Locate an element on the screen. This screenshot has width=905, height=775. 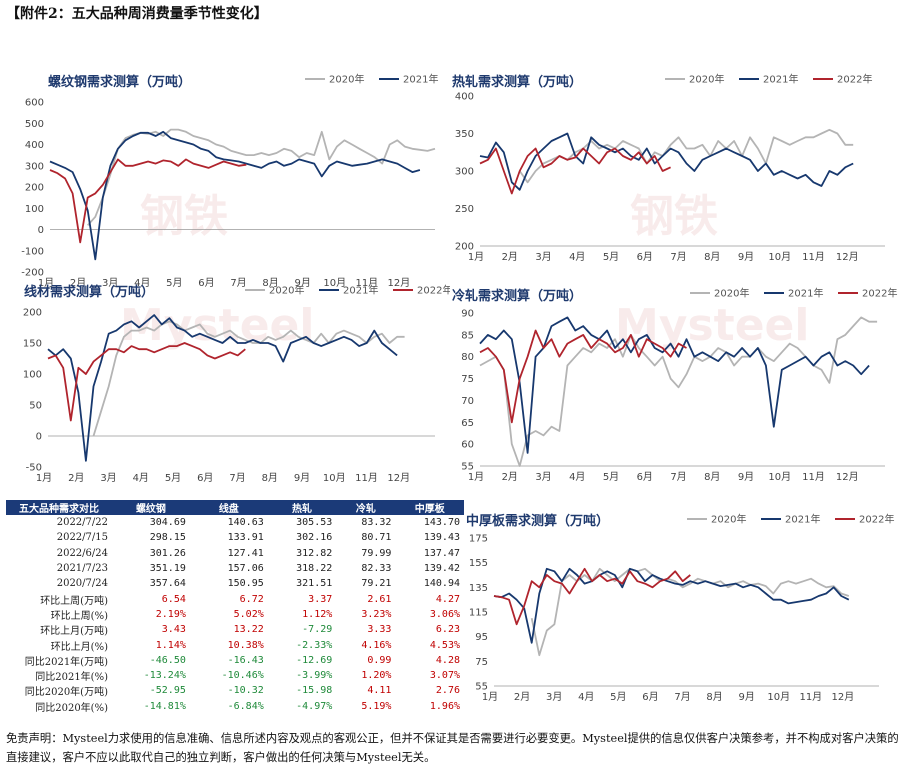
table-row: 2020/7/24 357.64 150.95 321.51 79.21 140.94 is located at coordinates (235, 583).